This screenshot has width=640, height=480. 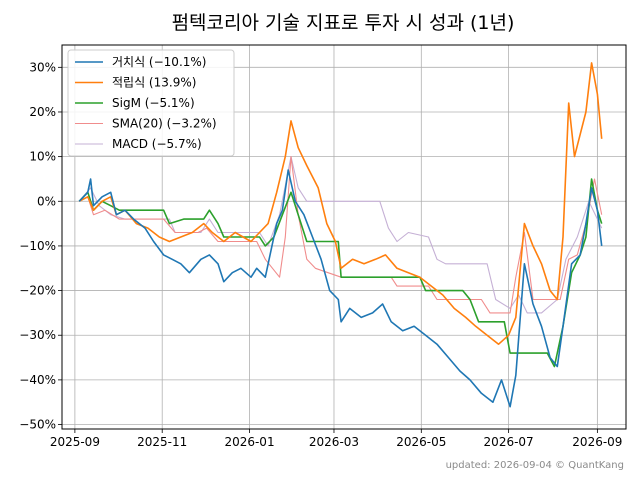 I want to click on x-tick-label: 2026-03, so click(x=334, y=442).